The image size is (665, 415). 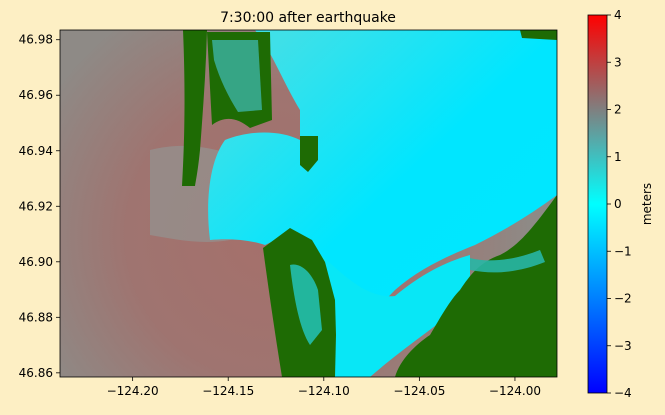 What do you see at coordinates (623, 299) in the screenshot?
I see `colorbar-tick-label: −2` at bounding box center [623, 299].